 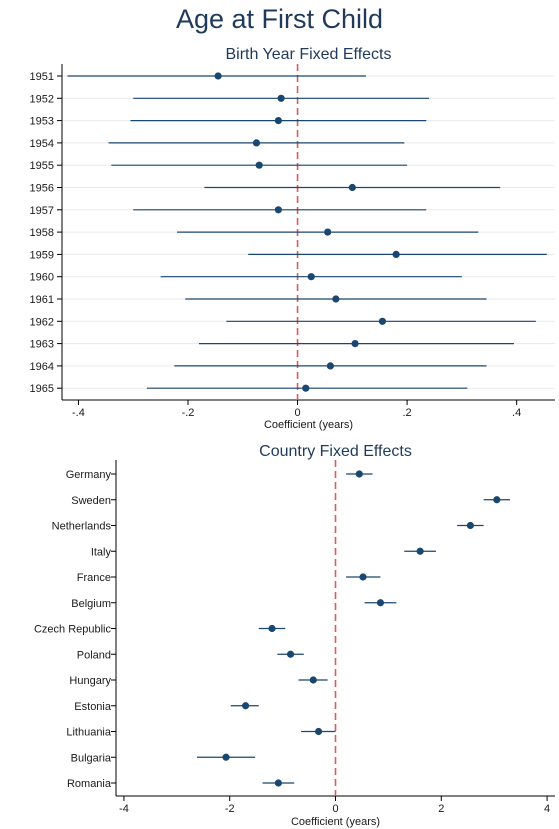 I want to click on y-tick-label: 1964, so click(x=42, y=367).